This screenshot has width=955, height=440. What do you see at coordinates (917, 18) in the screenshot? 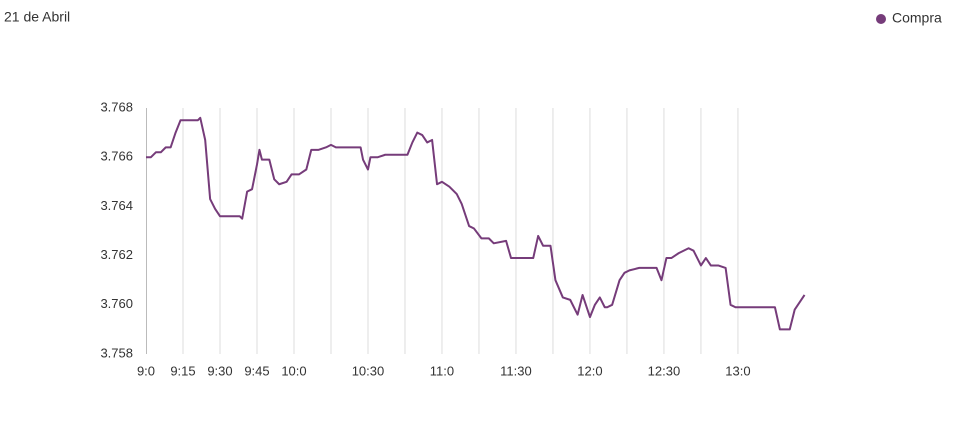
I see `legend-label: Compra` at bounding box center [917, 18].